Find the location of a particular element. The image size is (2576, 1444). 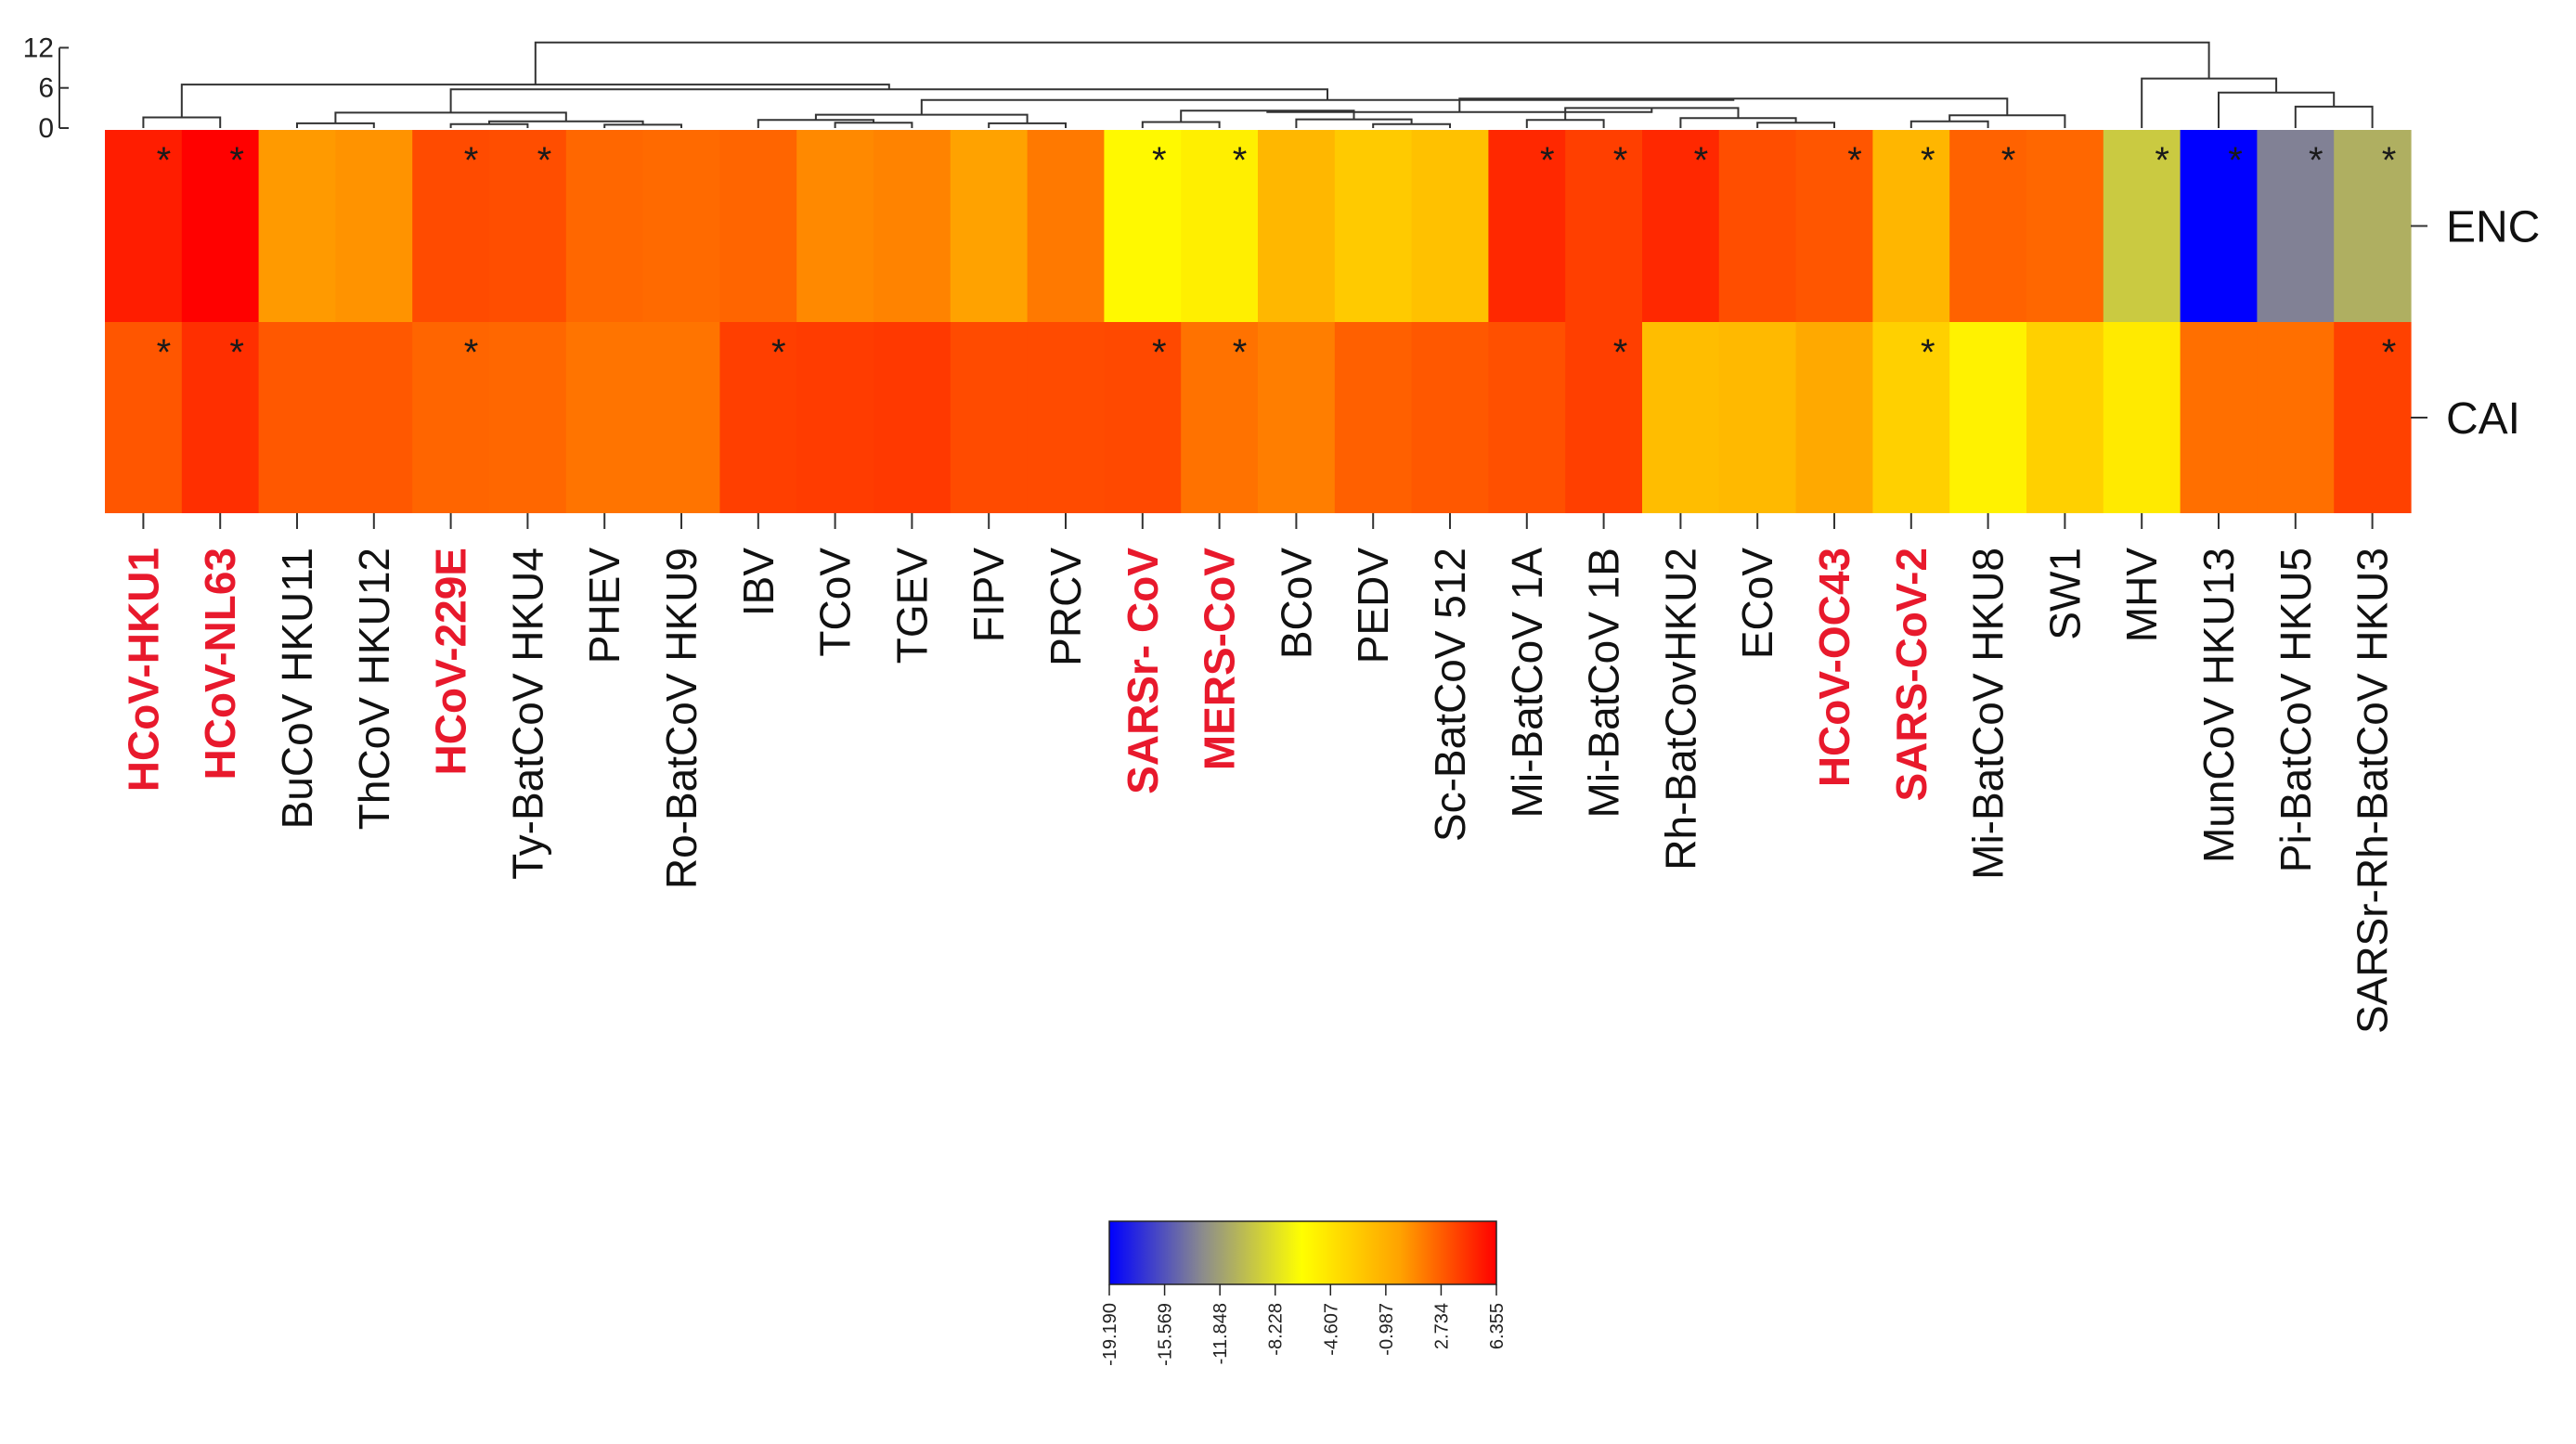

column-label: Mi-BatCoV 1B is located at coordinates (1604, 683).